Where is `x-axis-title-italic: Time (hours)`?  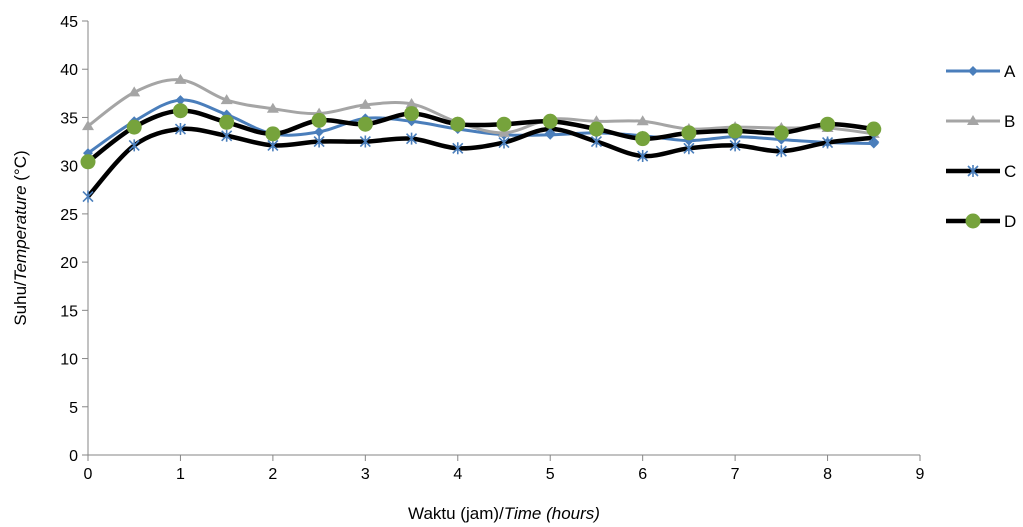 x-axis-title-italic: Time (hours) is located at coordinates (552, 513).